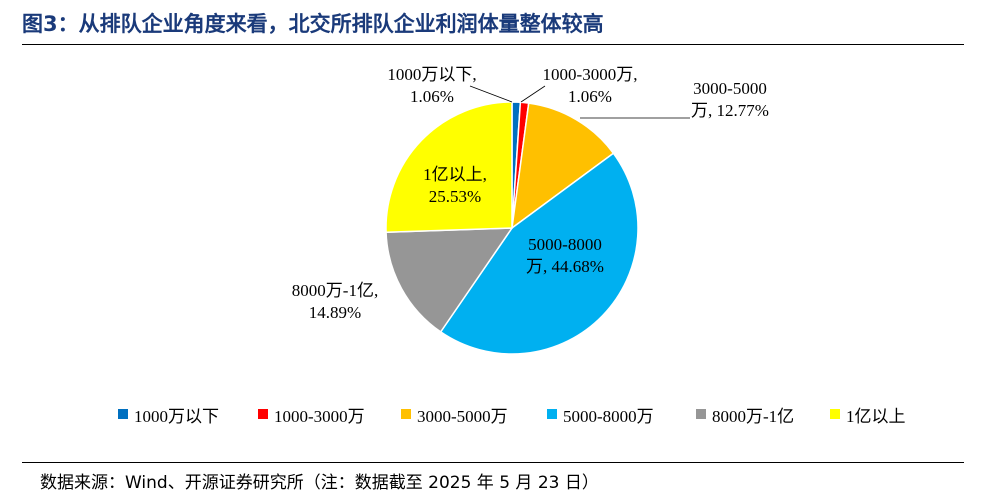  I want to click on legend-label-3: 3000-5000万, so click(462, 416).